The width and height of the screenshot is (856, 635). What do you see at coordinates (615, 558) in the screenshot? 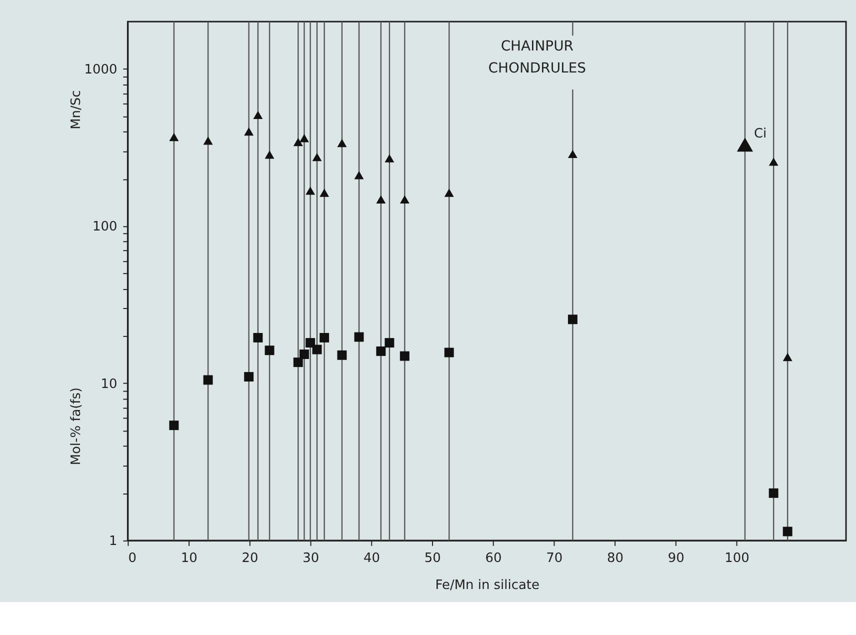
I see `x-tick-label: 80` at bounding box center [615, 558].